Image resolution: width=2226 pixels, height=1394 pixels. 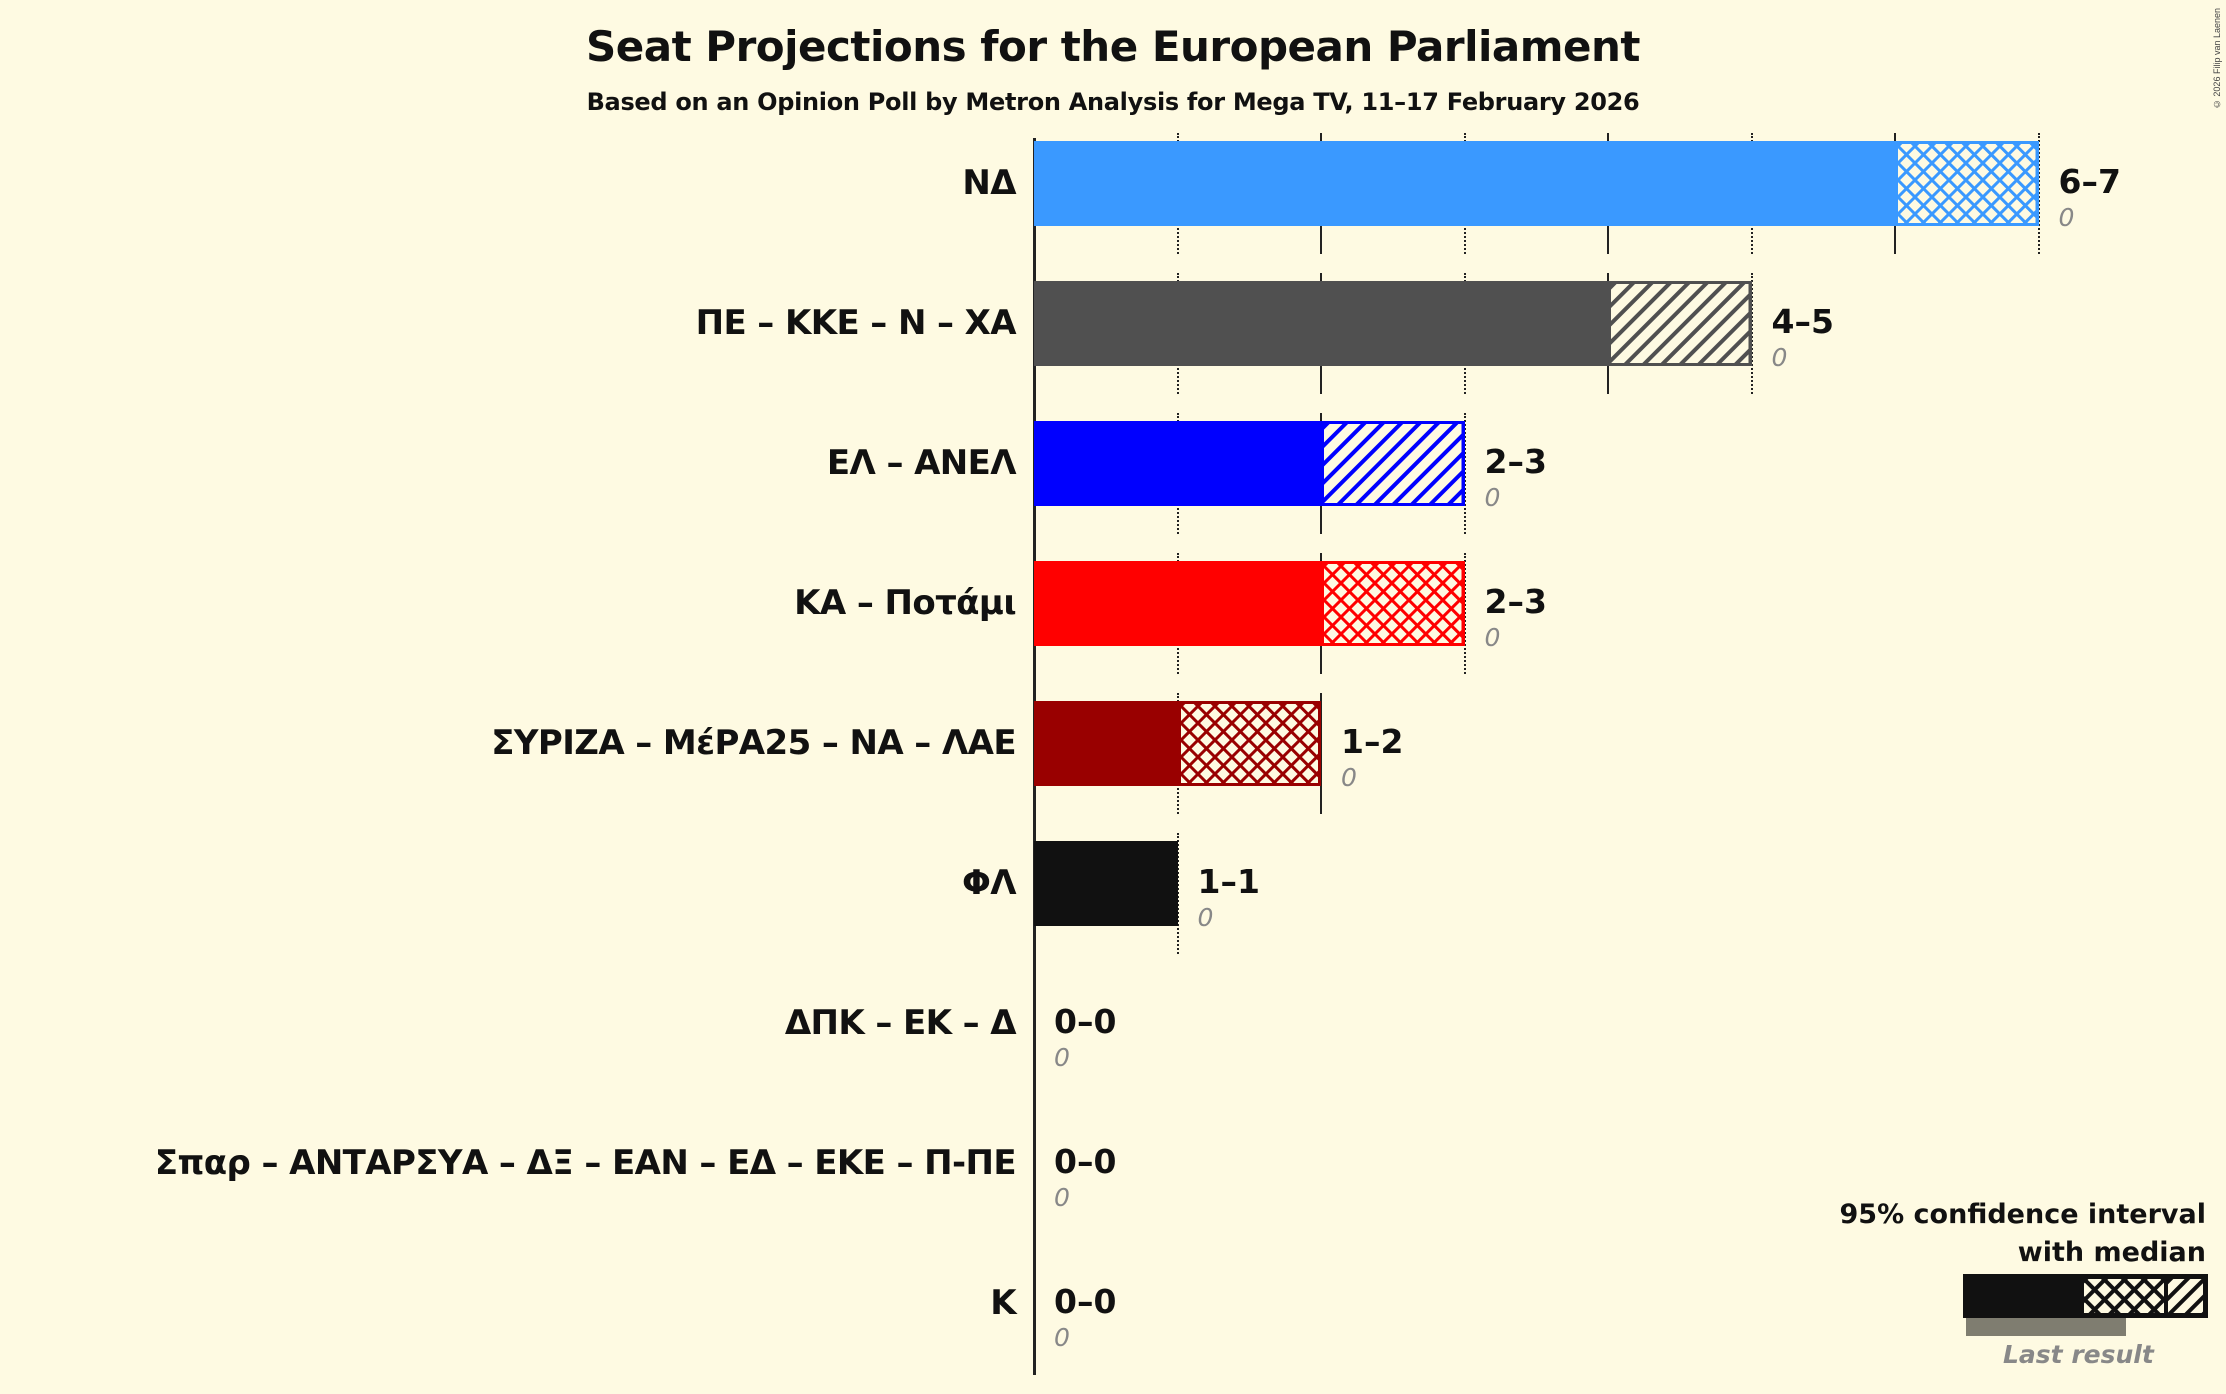 What do you see at coordinates (2023, 1234) in the screenshot?
I see `legend-title: 95% confidence interval with median` at bounding box center [2023, 1234].